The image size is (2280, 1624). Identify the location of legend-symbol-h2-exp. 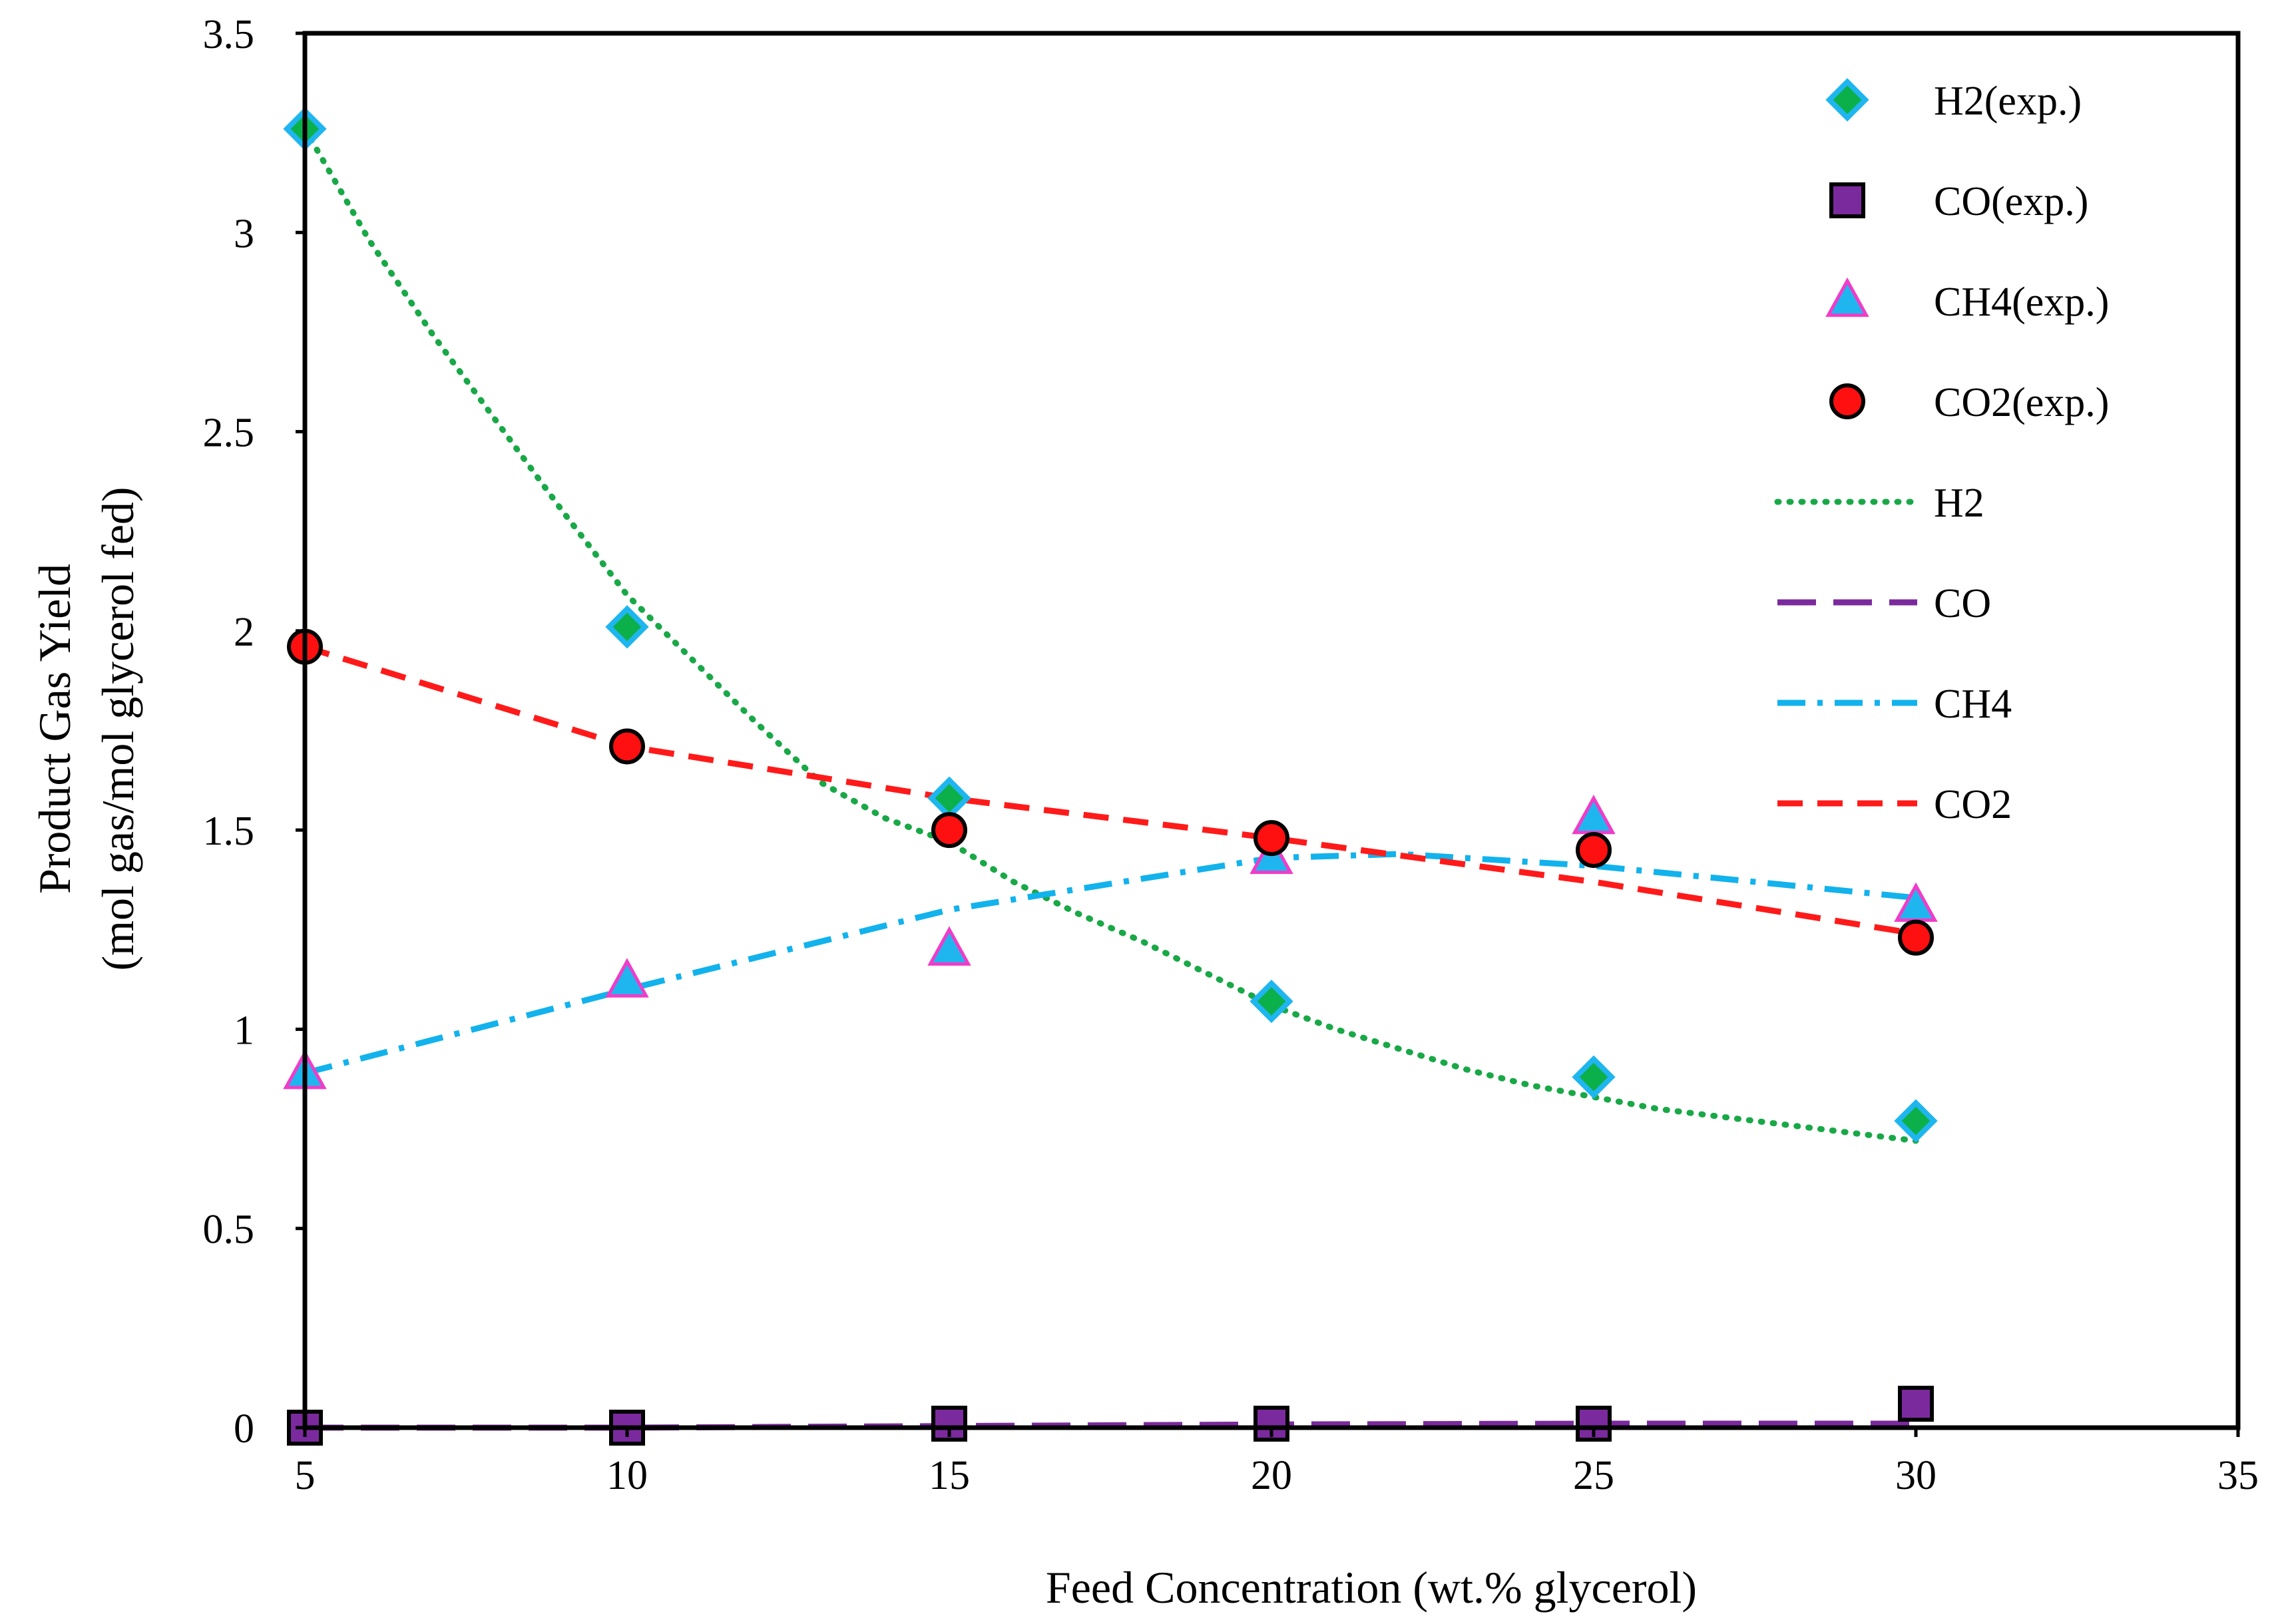
(1847, 100).